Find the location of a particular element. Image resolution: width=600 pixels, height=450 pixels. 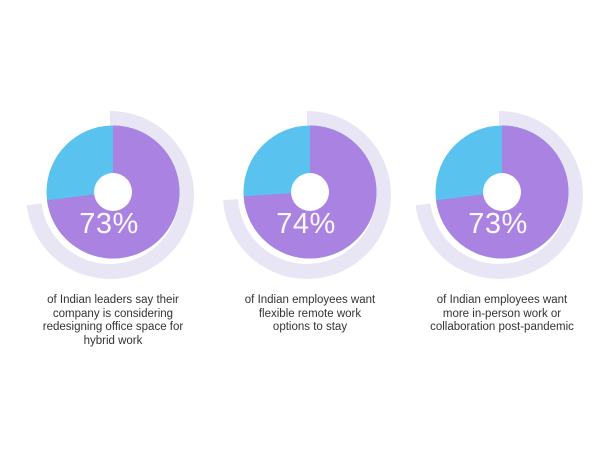

donut-1: 73% is located at coordinates (113, 192).